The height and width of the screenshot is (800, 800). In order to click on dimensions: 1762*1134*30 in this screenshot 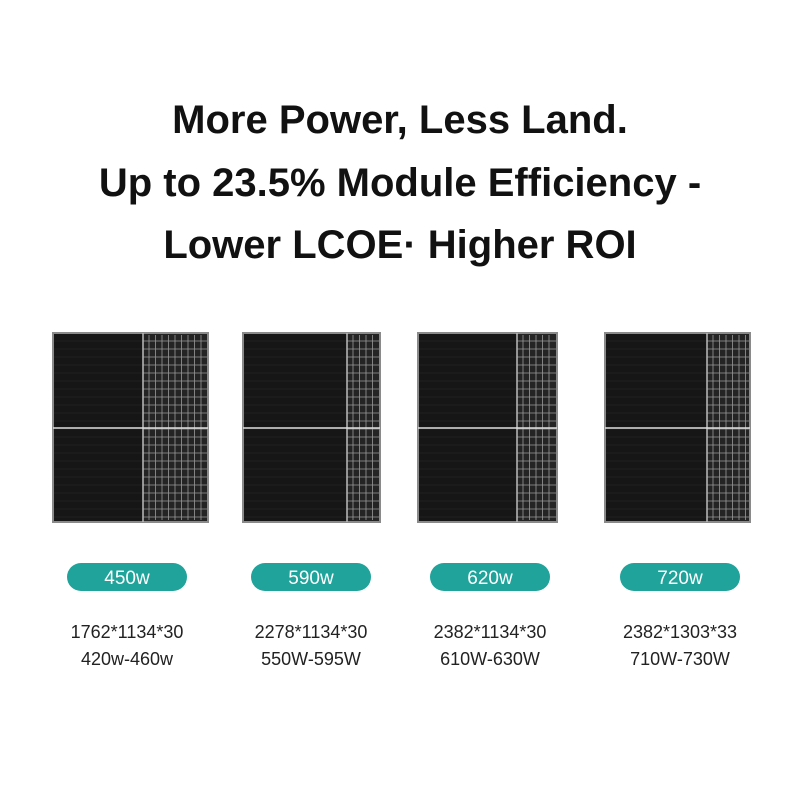, I will do `click(127, 632)`.